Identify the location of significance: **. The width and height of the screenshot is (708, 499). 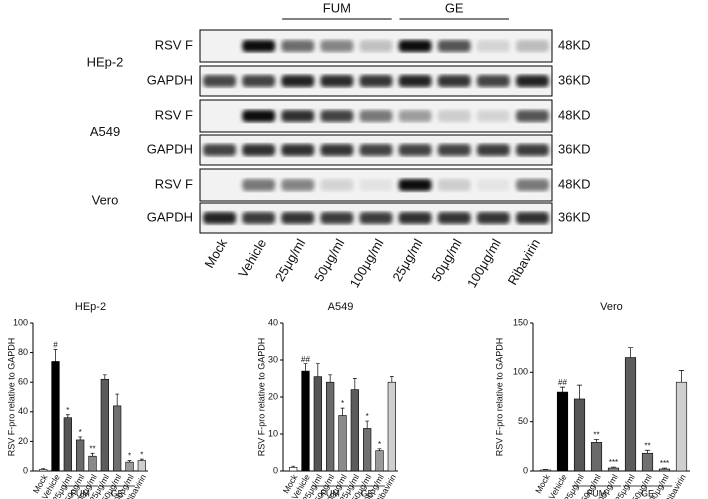
(92, 448).